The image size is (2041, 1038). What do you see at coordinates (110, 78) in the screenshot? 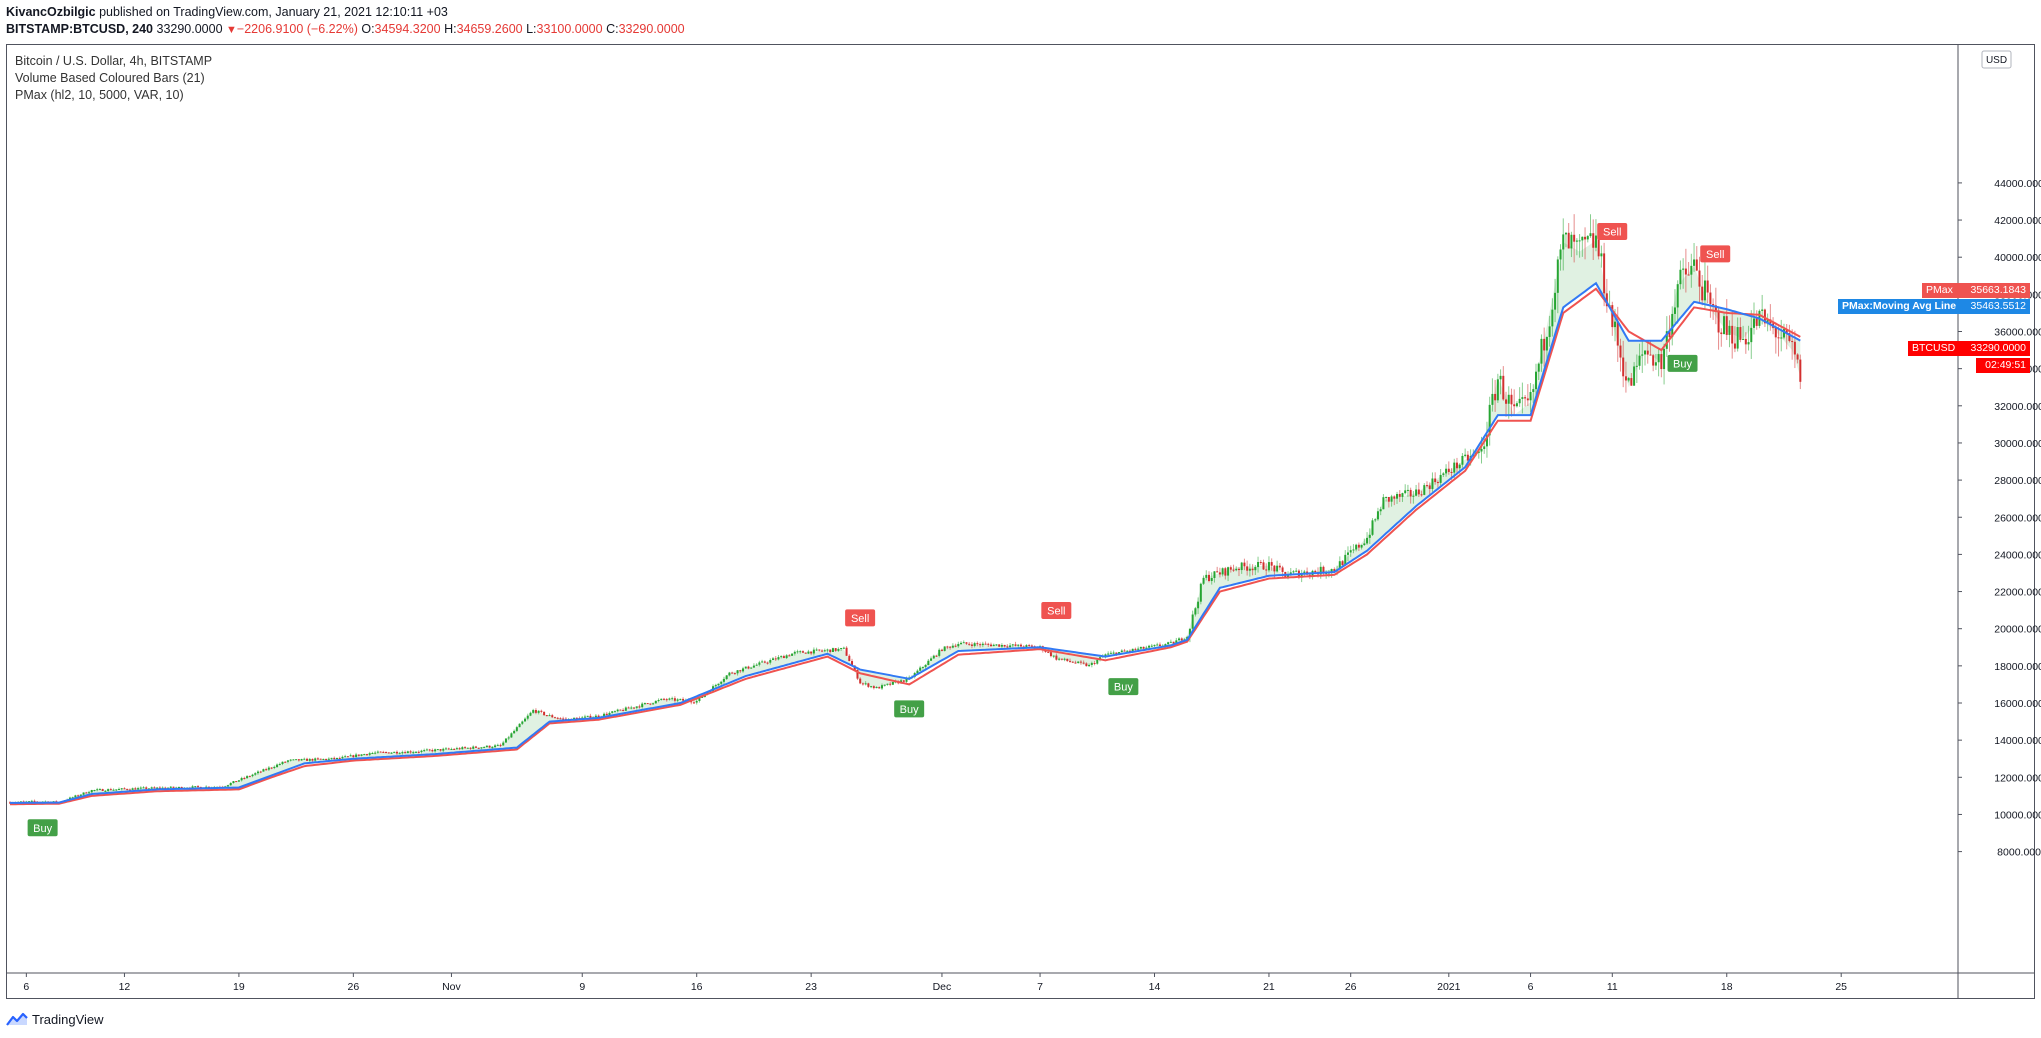
I see `legend-indicator-volume-bars: Volume Based Coloured Bars (21)` at bounding box center [110, 78].